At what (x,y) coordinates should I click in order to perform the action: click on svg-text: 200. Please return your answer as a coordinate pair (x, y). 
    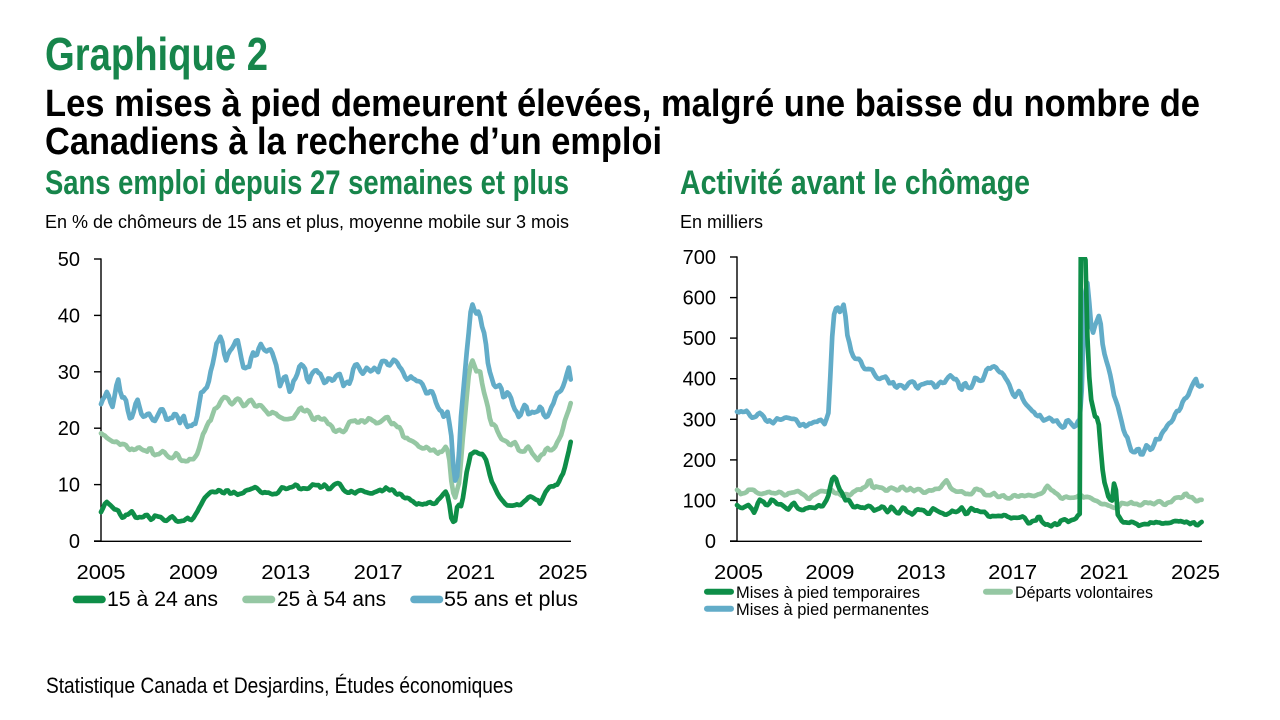
    Looking at the image, I should click on (699, 461).